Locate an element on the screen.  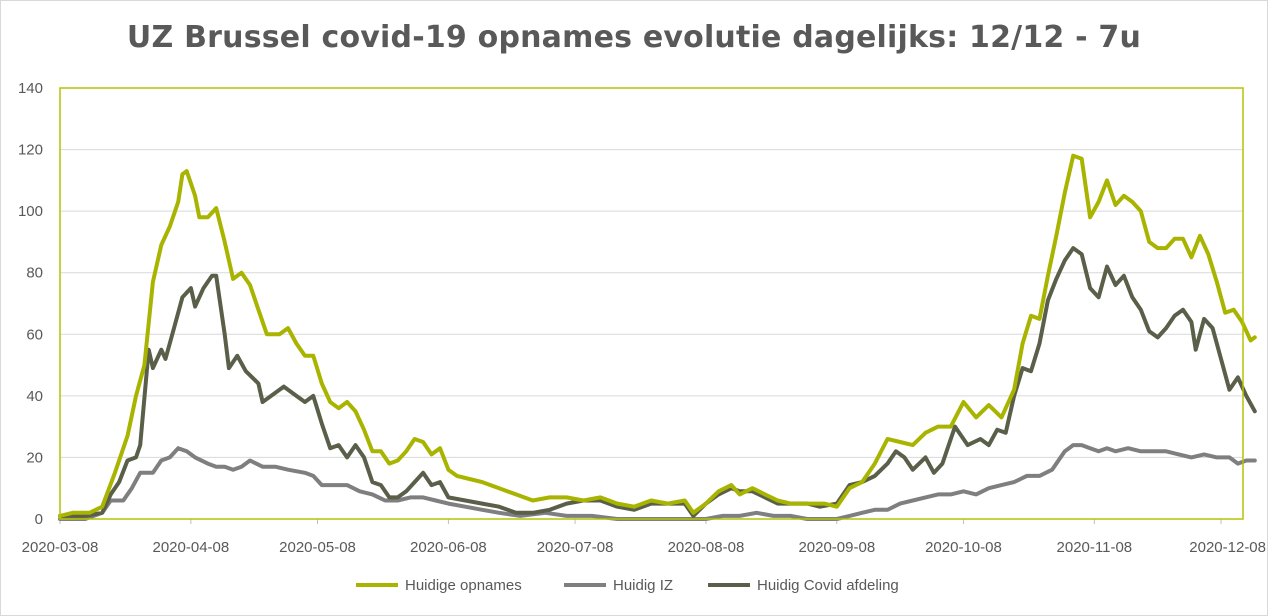
y-tick-label: 0 is located at coordinates (39, 519).